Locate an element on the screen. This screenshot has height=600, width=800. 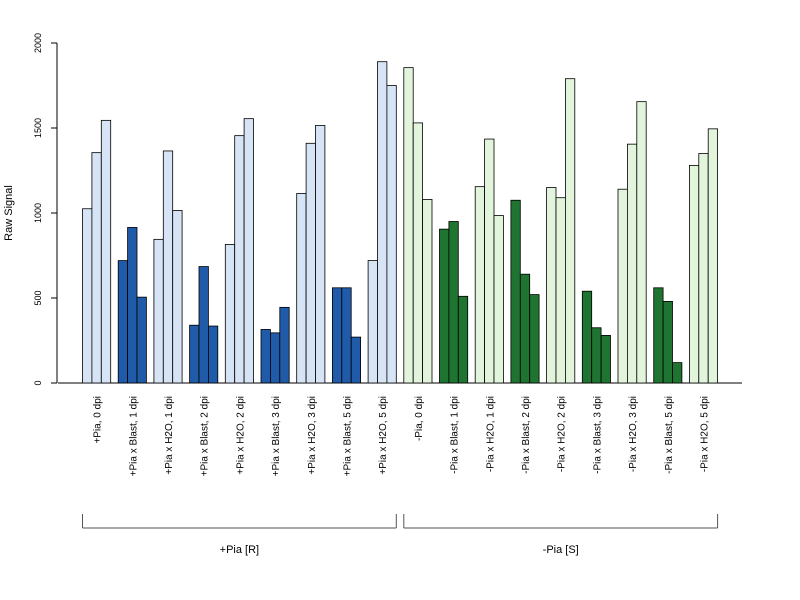
y-tick-label: 0 is located at coordinates (38, 382).